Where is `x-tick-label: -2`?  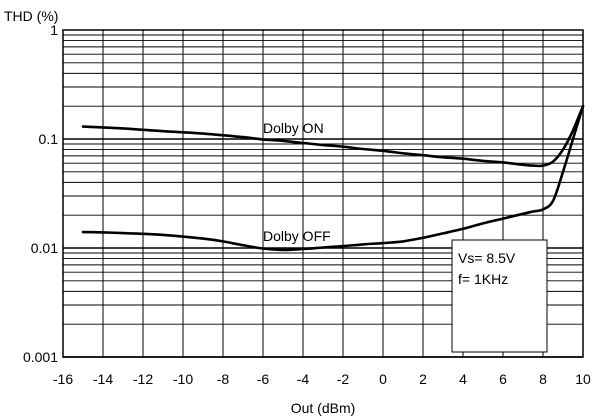
x-tick-label: -2 is located at coordinates (343, 379).